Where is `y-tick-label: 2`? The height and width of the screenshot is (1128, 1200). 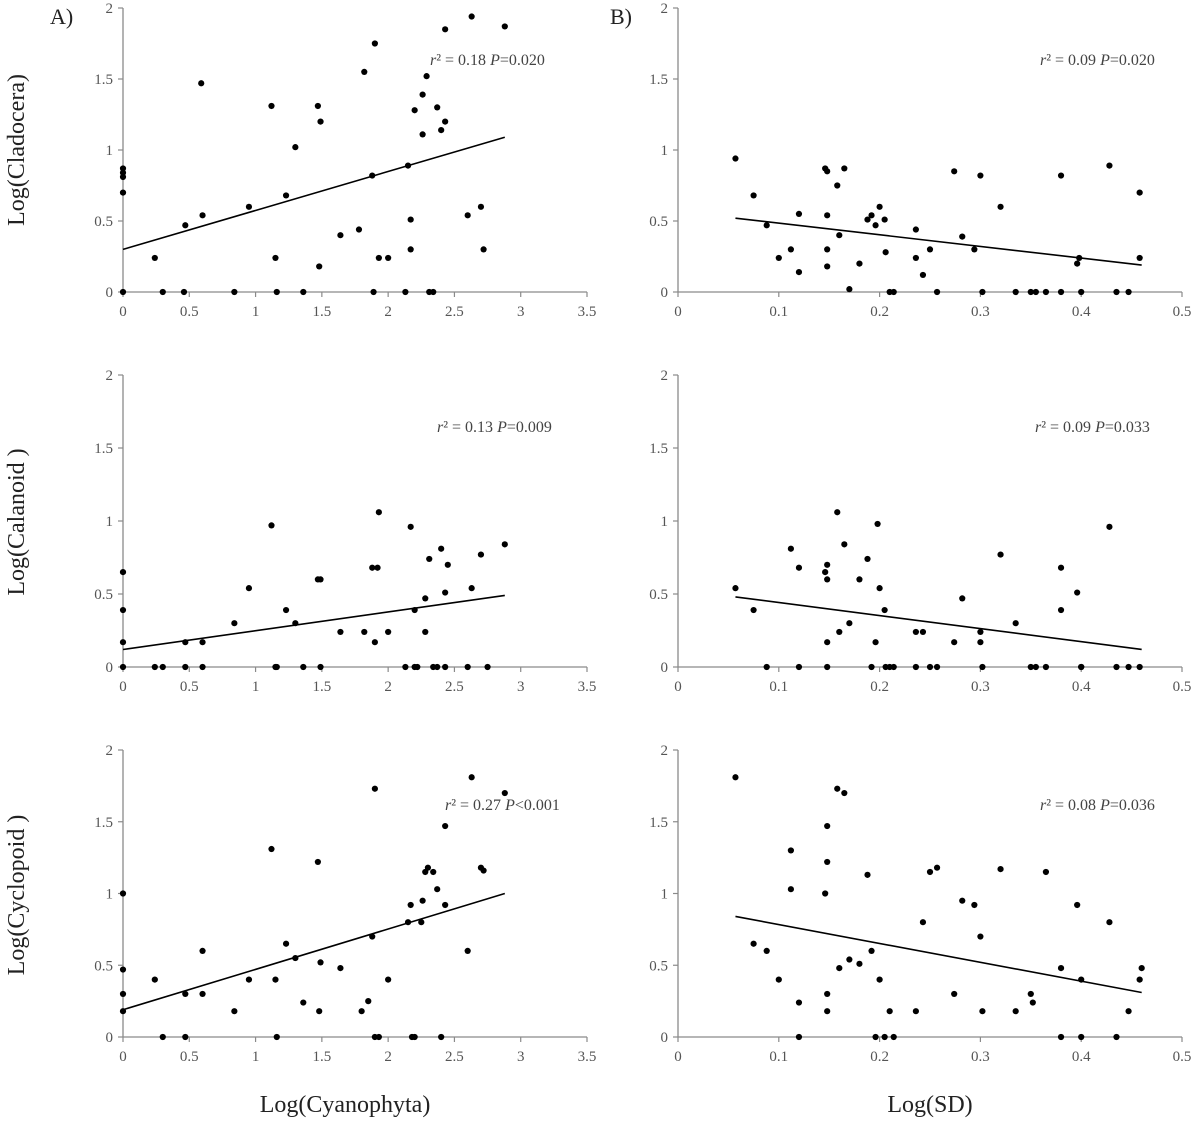 y-tick-label: 2 is located at coordinates (110, 751).